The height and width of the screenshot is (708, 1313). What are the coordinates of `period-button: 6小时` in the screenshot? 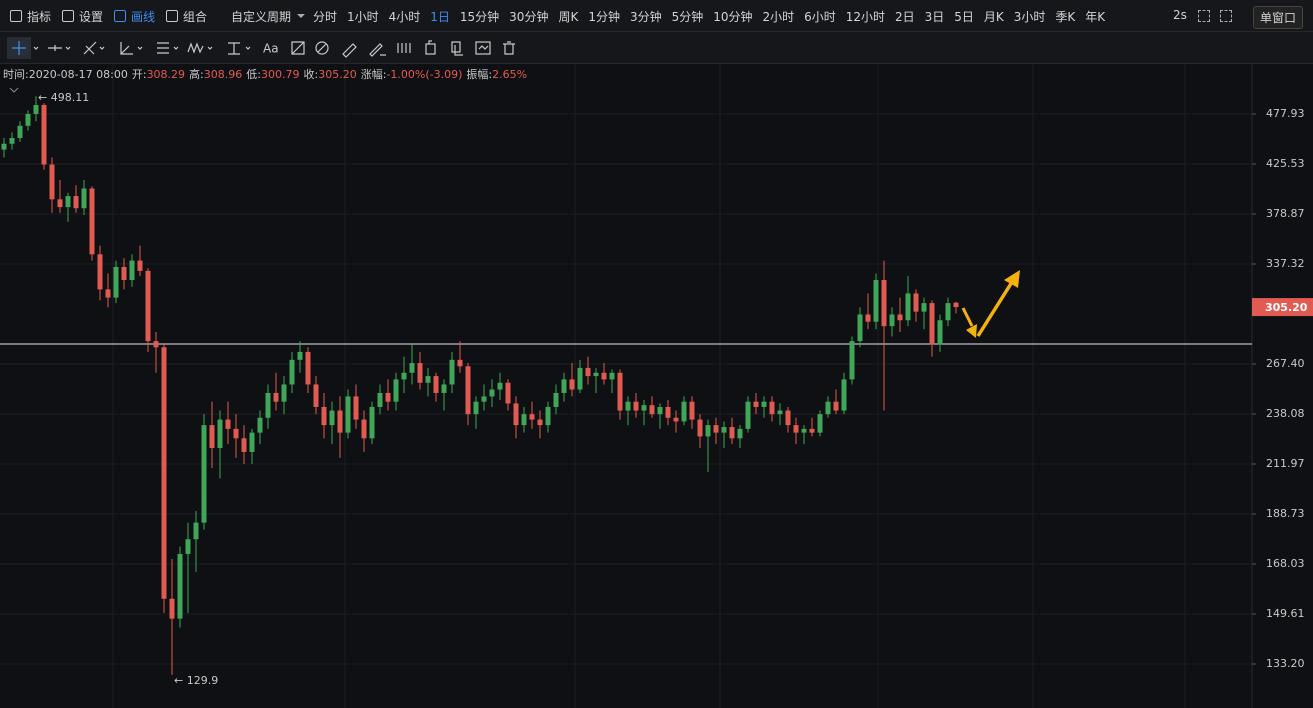 It's located at (820, 17).